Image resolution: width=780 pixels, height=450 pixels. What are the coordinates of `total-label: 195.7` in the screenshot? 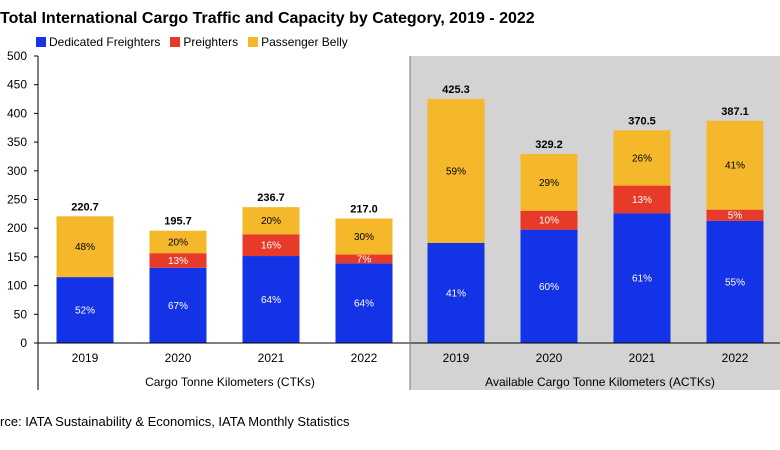 It's located at (178, 222).